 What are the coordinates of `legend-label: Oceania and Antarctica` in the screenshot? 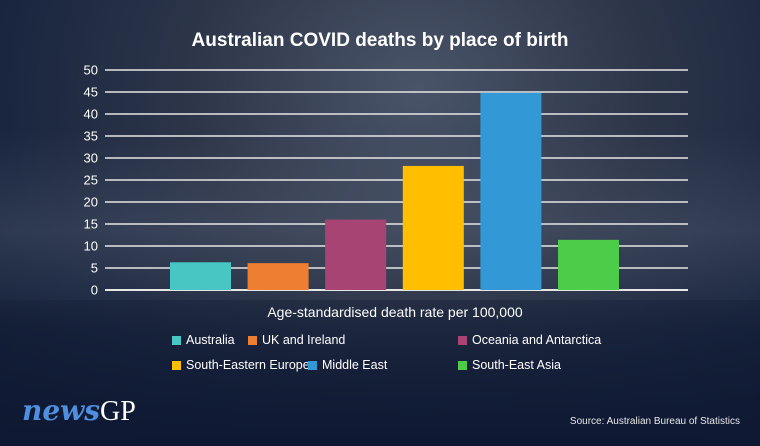 It's located at (537, 340).